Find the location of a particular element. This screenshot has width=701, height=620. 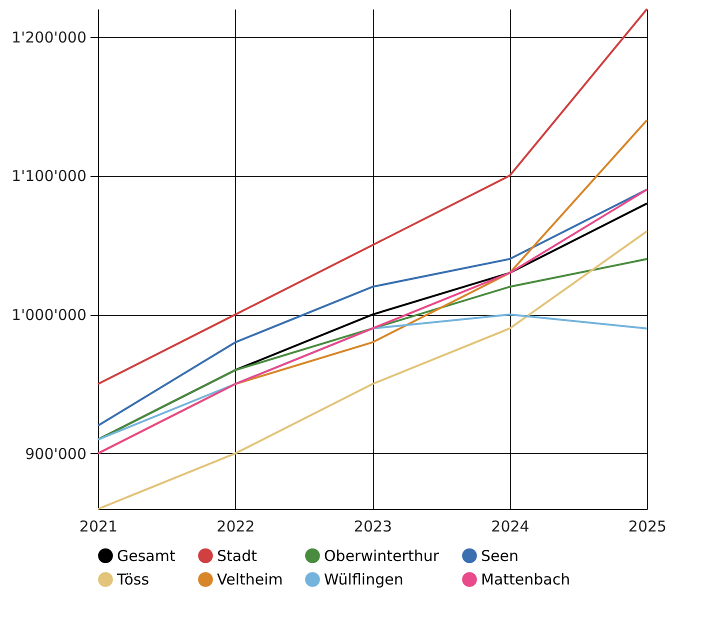

x-tick-label: 2025 is located at coordinates (647, 527).